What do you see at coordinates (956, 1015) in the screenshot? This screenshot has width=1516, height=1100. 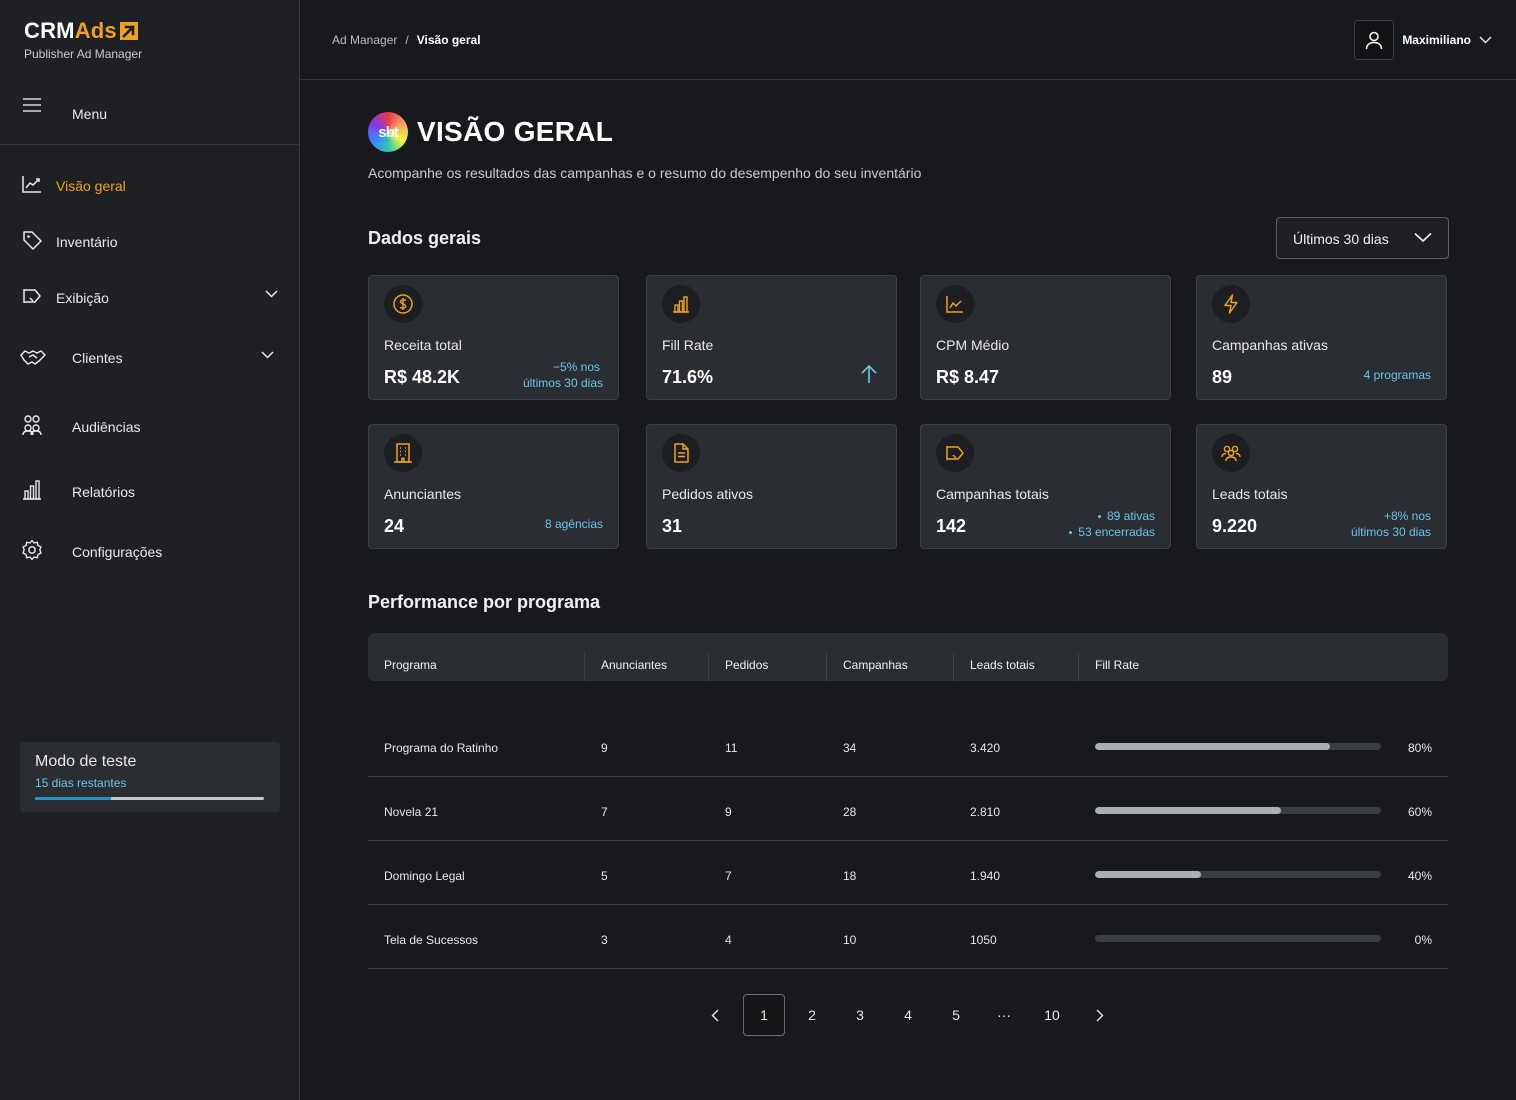 I see `pagination-page: 5` at bounding box center [956, 1015].